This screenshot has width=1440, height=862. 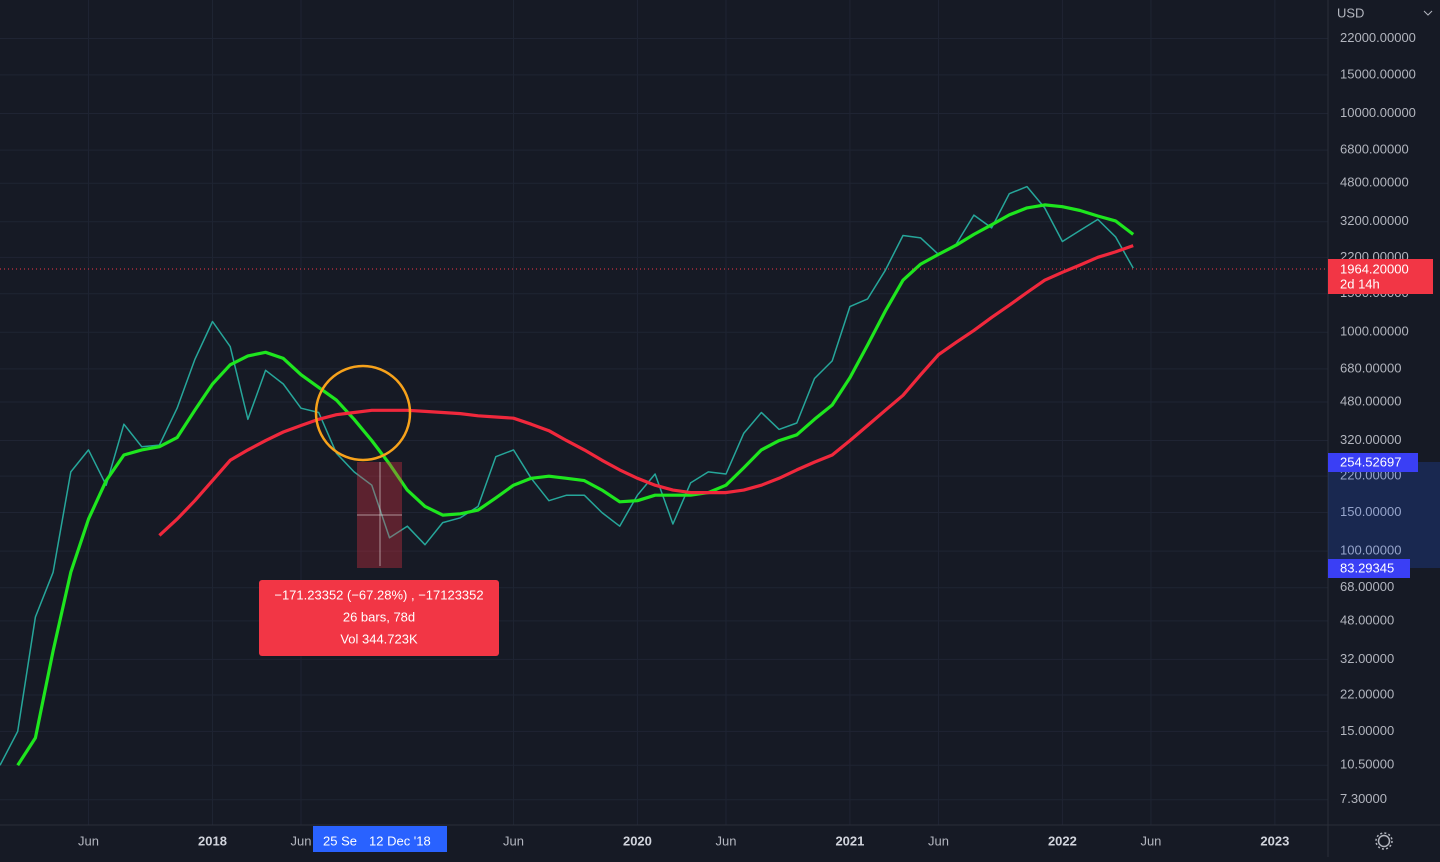 What do you see at coordinates (1274, 840) in the screenshot?
I see `x-tick-label: 2023` at bounding box center [1274, 840].